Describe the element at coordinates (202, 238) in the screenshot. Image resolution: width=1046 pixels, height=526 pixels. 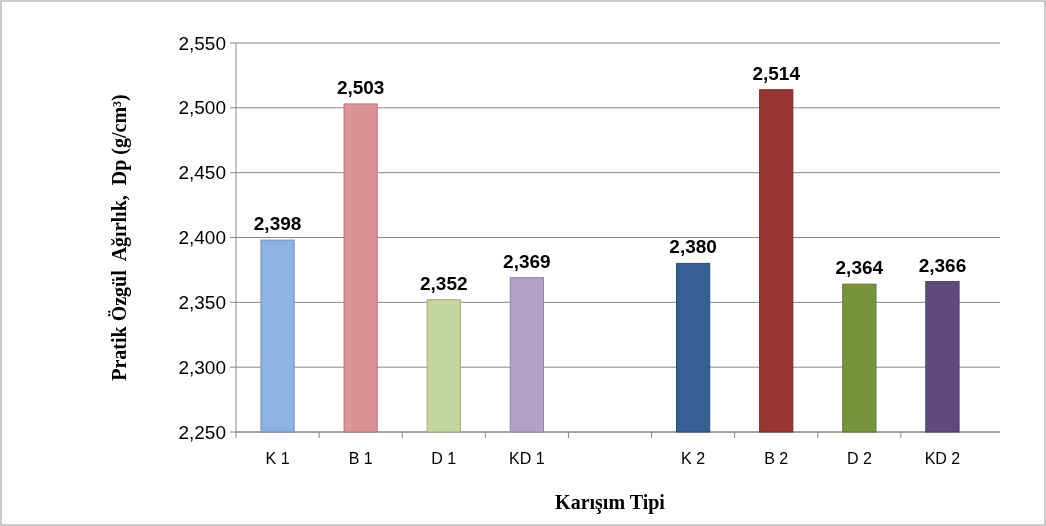
I see `y-tick-label: 2,400` at that location.